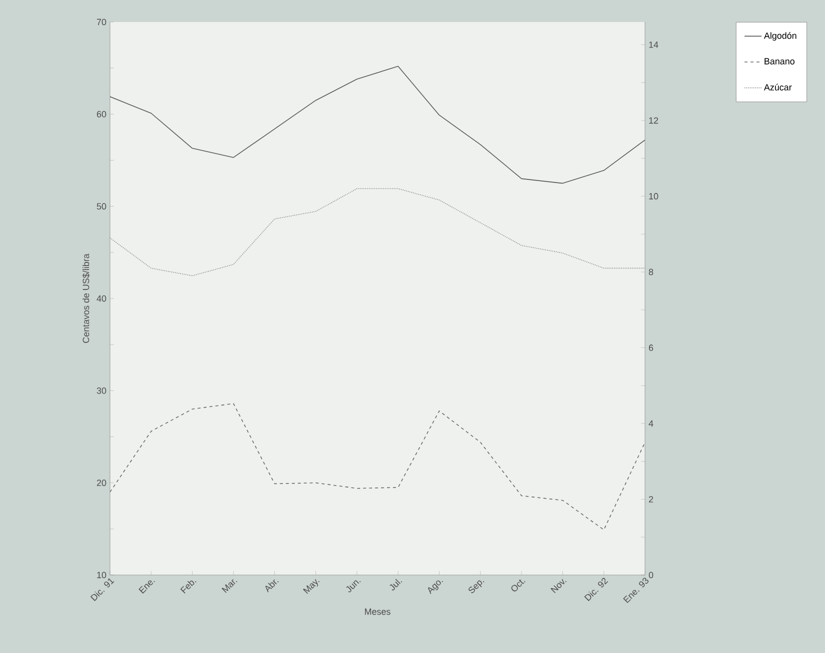 The height and width of the screenshot is (653, 825). What do you see at coordinates (635, 591) in the screenshot?
I see `x-tick-label: Ene. 93` at bounding box center [635, 591].